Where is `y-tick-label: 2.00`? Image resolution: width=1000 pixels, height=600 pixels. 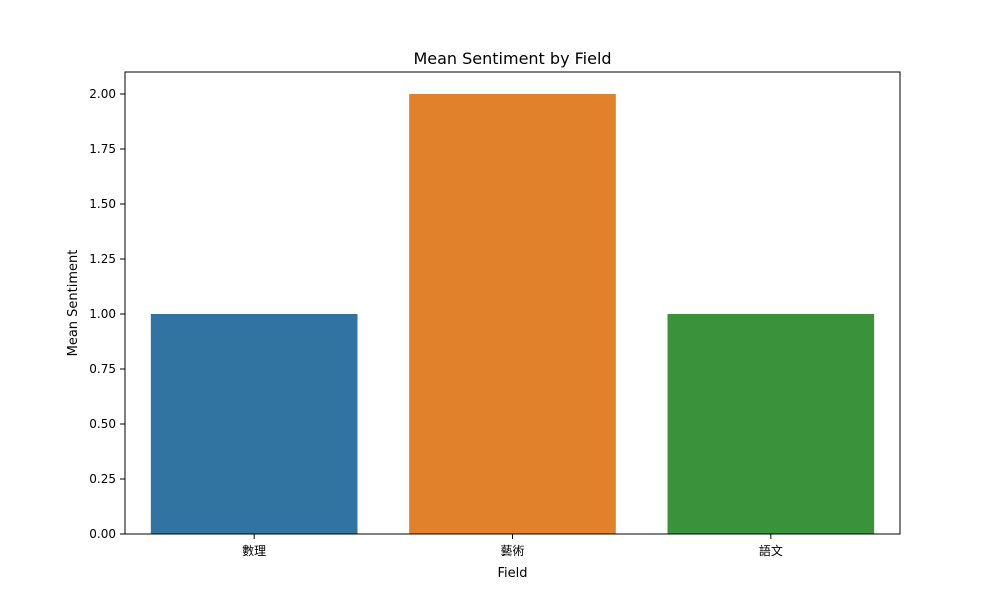
y-tick-label: 2.00 is located at coordinates (102, 94).